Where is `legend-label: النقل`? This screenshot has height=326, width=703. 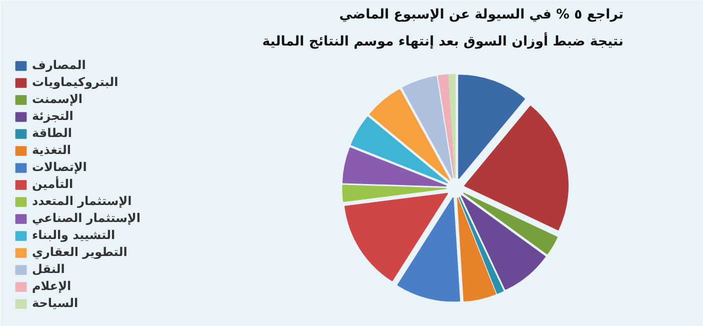
legend-label: النقل is located at coordinates (48, 269).